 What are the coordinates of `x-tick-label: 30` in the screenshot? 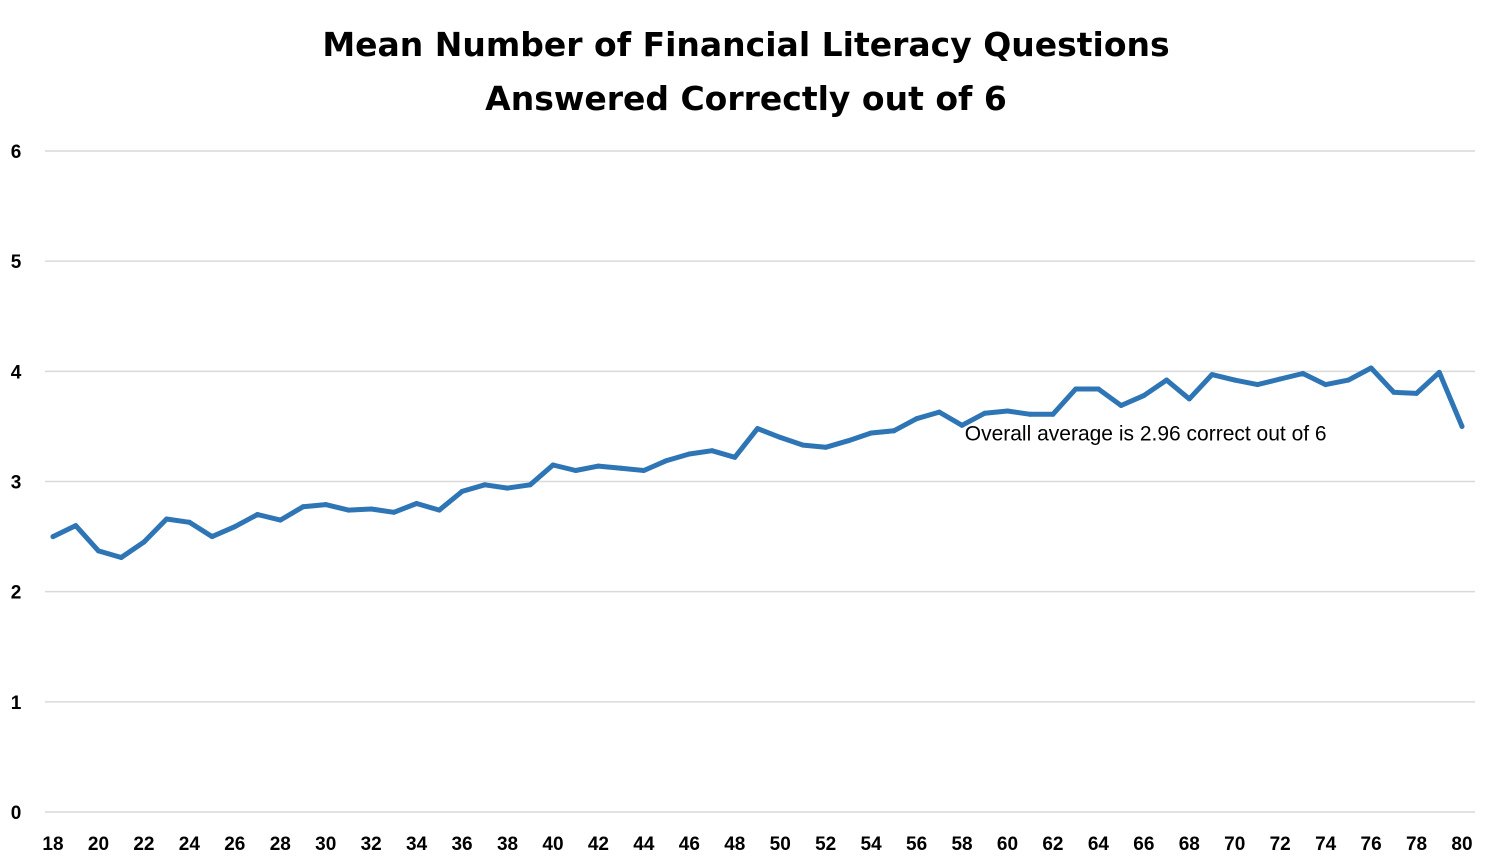 It's located at (325, 844).